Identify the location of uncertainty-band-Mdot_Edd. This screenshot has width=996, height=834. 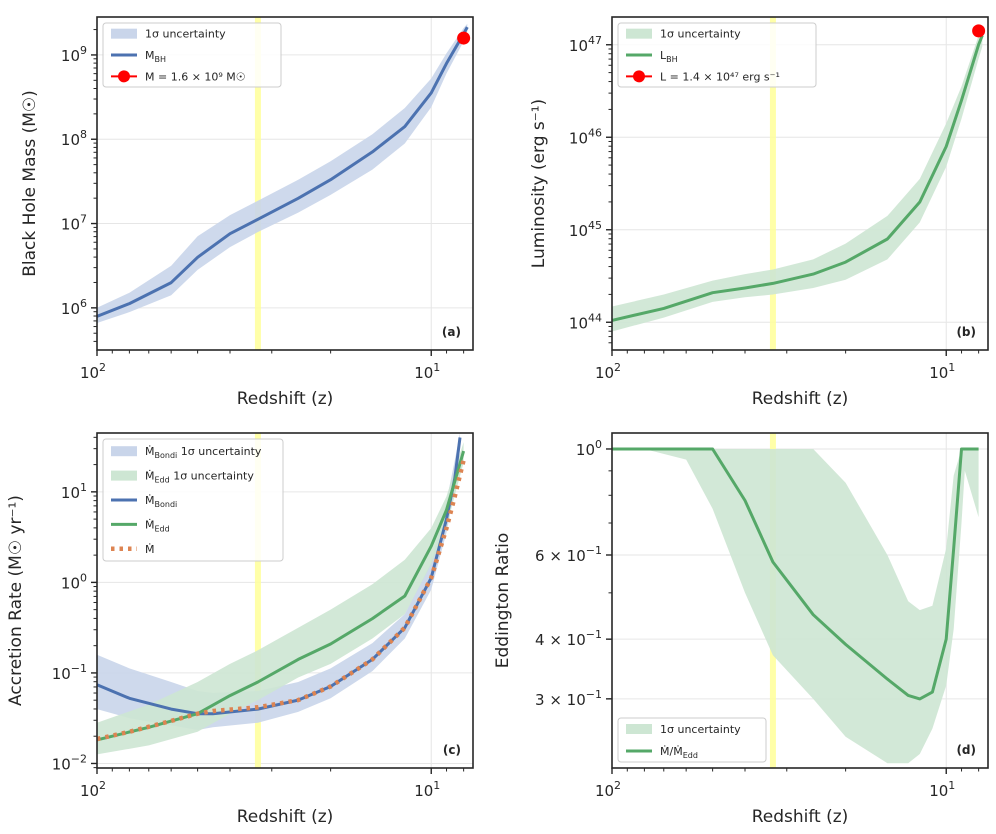
(280, 598).